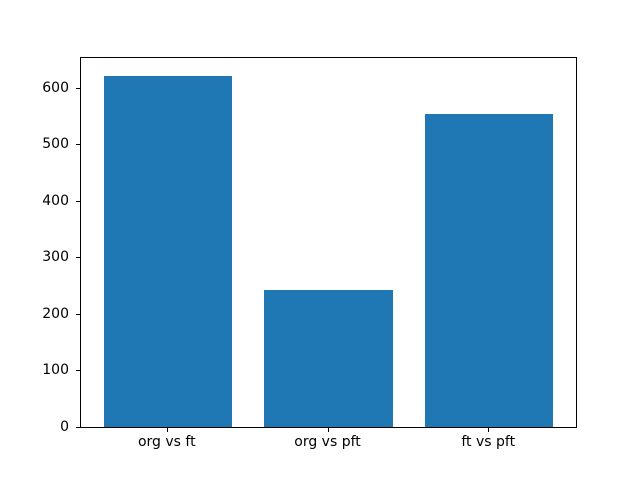 This screenshot has height=480, width=640. What do you see at coordinates (55, 88) in the screenshot?
I see `y-tick-label: 600` at bounding box center [55, 88].